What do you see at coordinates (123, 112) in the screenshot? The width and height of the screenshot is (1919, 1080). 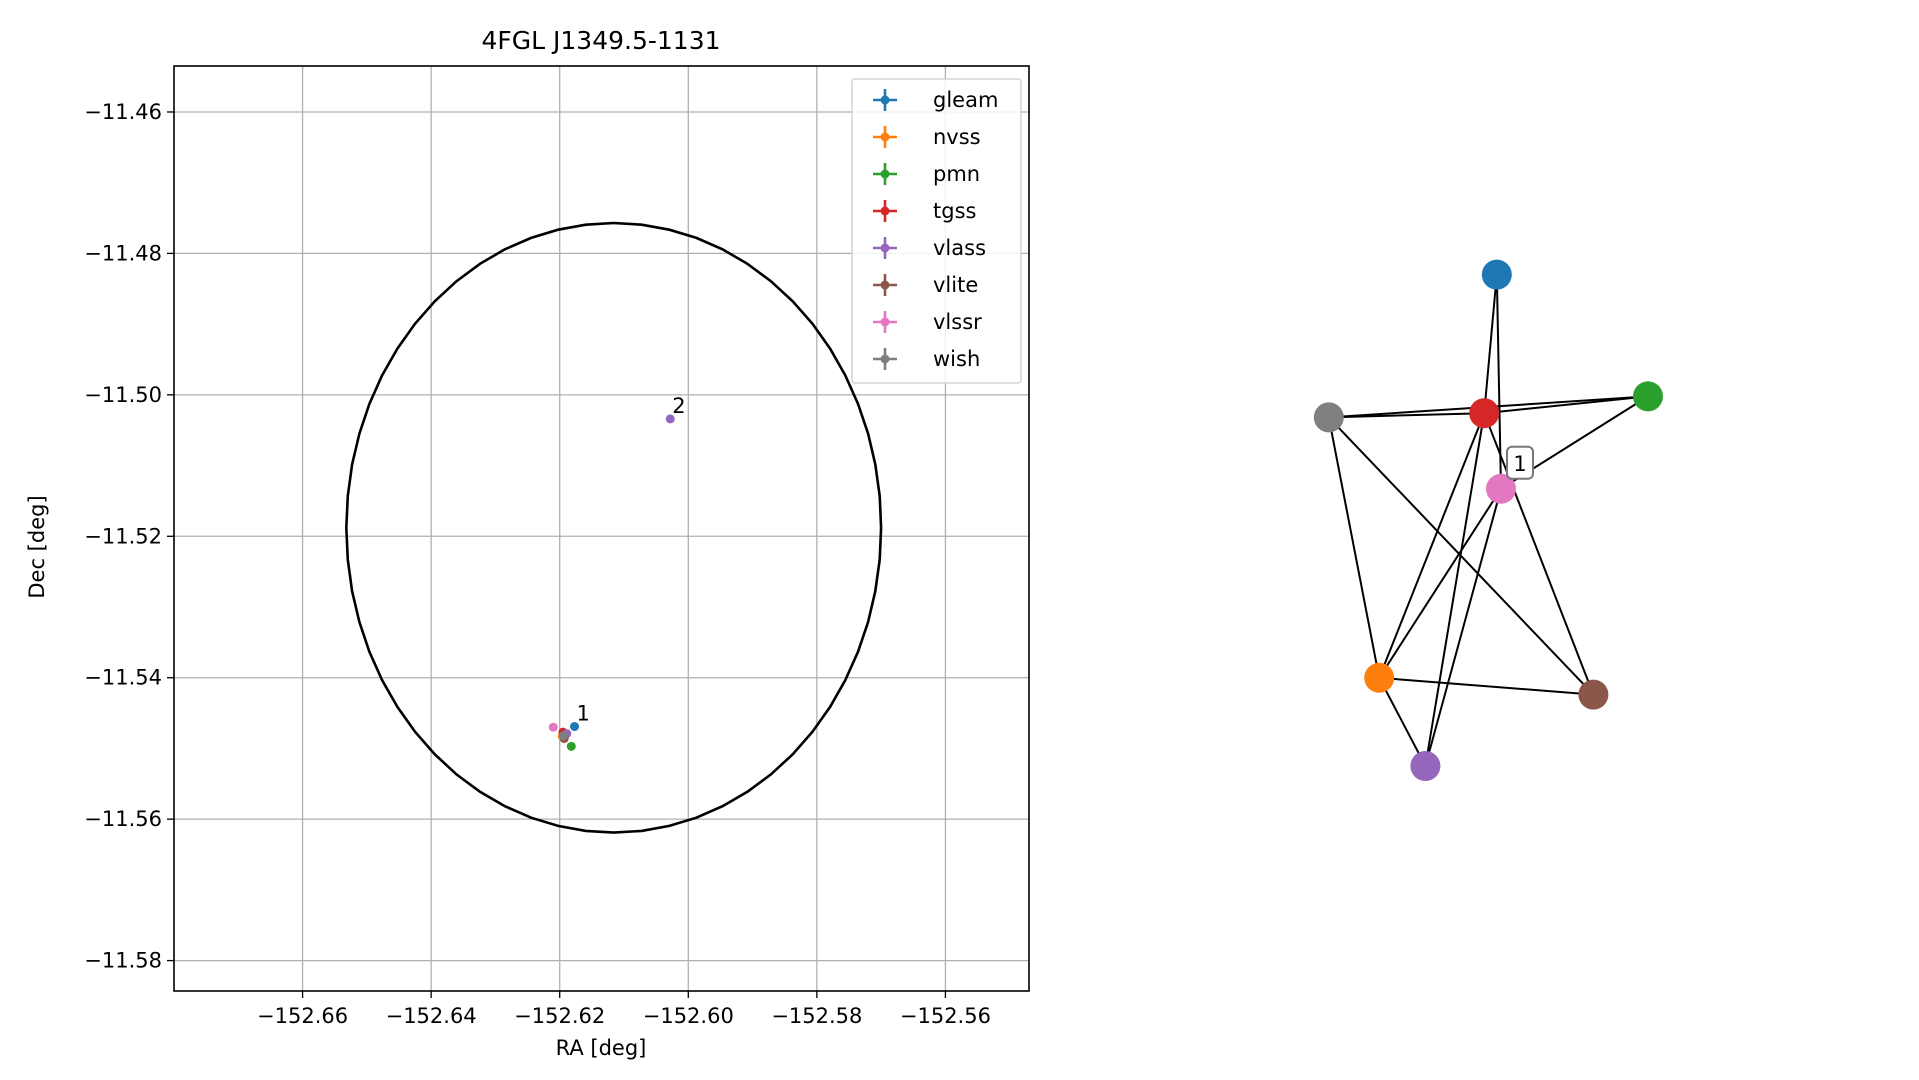 I see `y-tick-label: −11.46` at bounding box center [123, 112].